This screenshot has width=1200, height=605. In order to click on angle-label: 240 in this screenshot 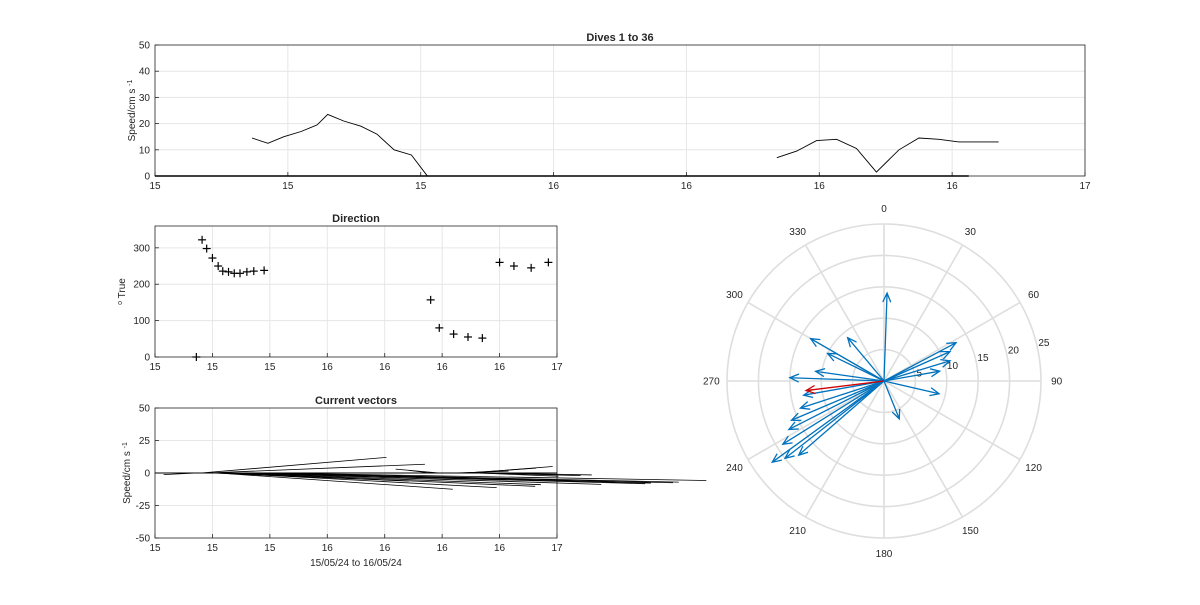, I will do `click(734, 468)`.